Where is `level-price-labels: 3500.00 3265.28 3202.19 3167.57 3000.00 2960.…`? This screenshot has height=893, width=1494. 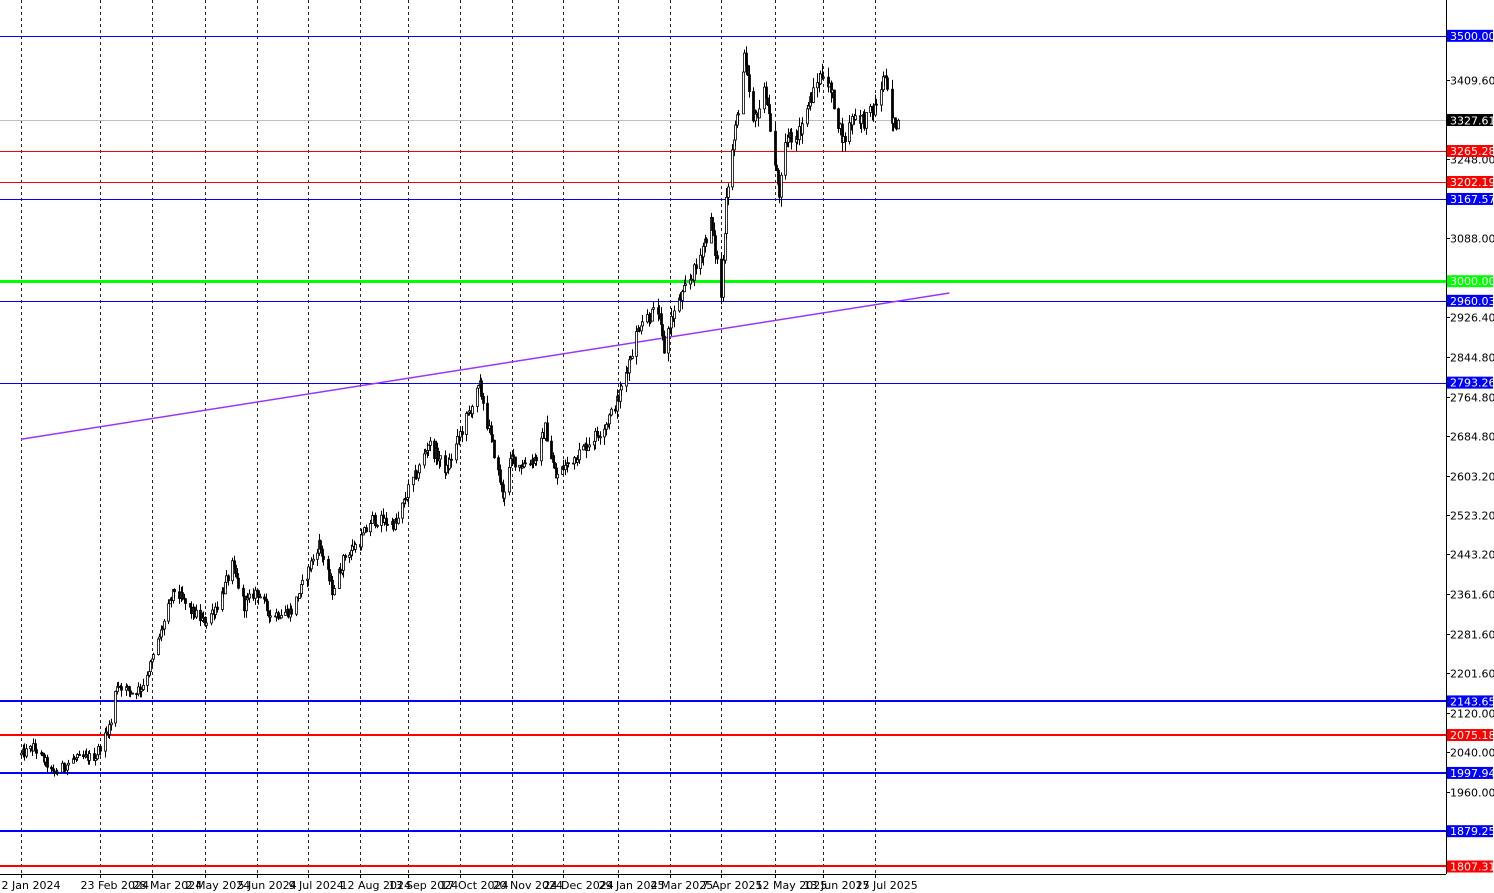 level-price-labels: 3500.00 3265.28 3202.19 3167.57 3000.00 2960.… is located at coordinates (1470, 451).